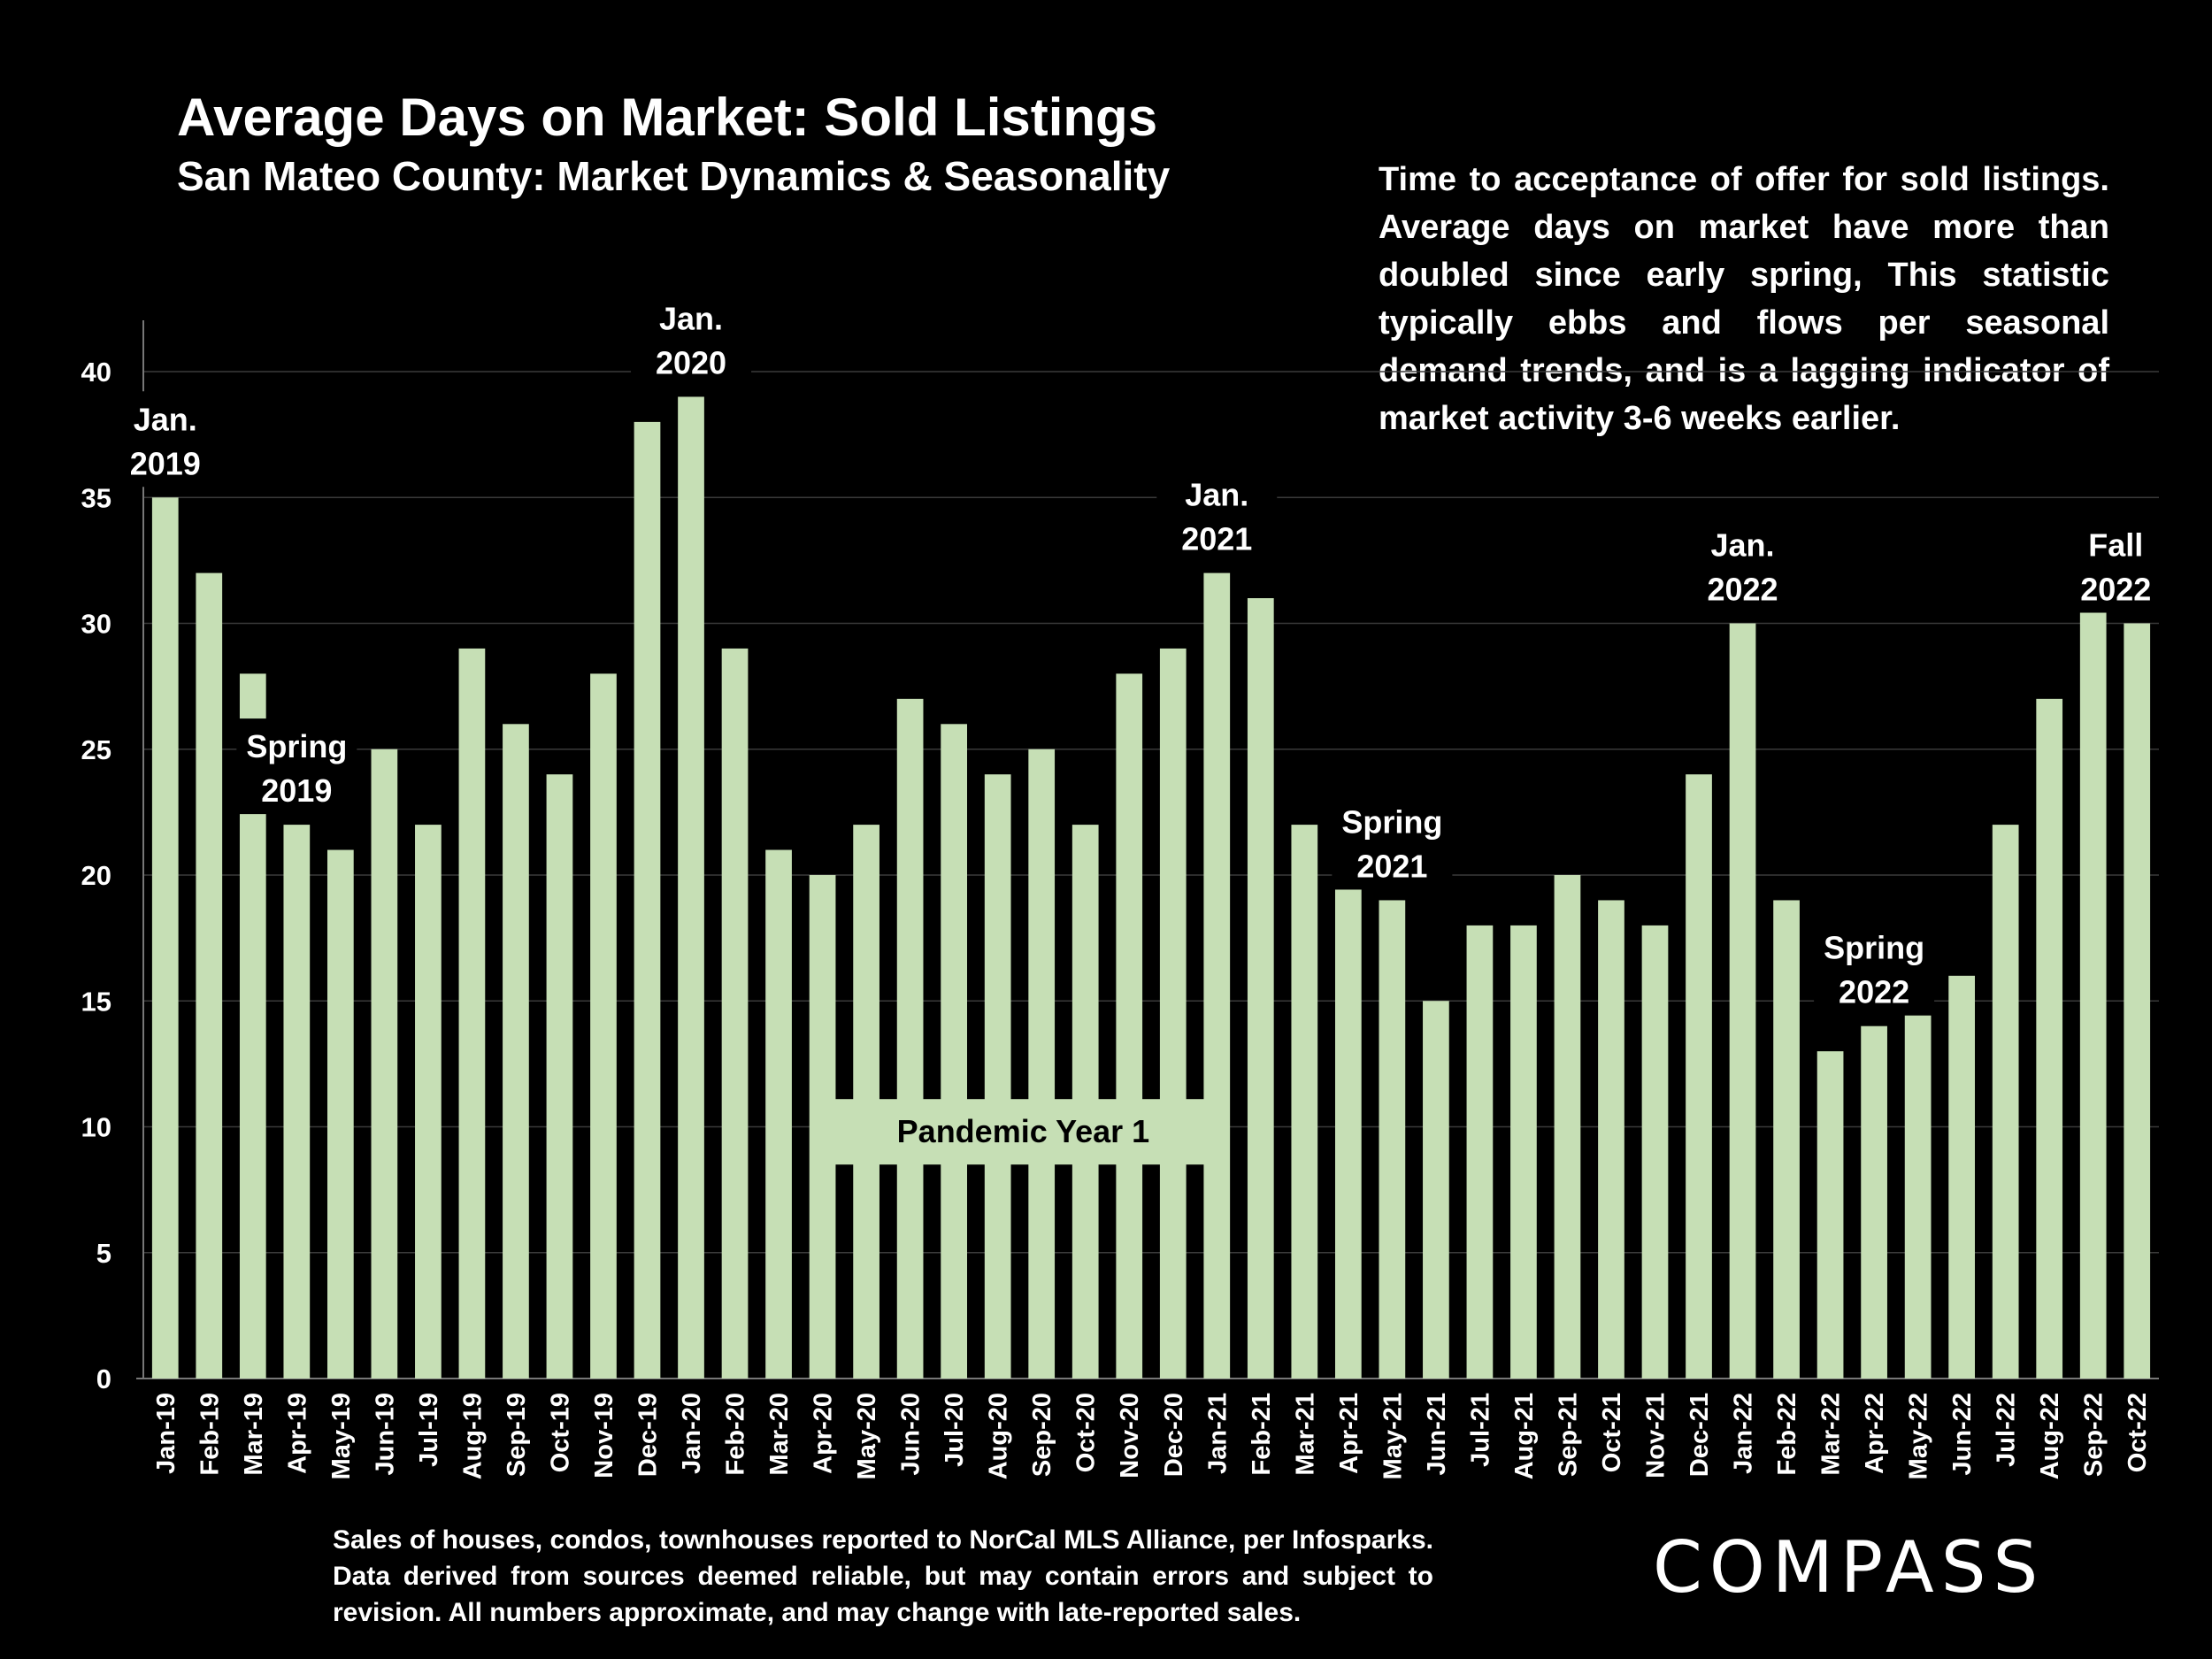 The width and height of the screenshot is (2212, 1659). I want to click on compass-logo: COMPASS, so click(1850, 1568).